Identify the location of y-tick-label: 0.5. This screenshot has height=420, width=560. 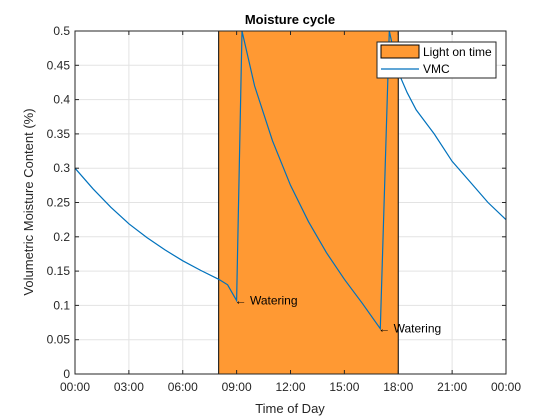
(61, 31).